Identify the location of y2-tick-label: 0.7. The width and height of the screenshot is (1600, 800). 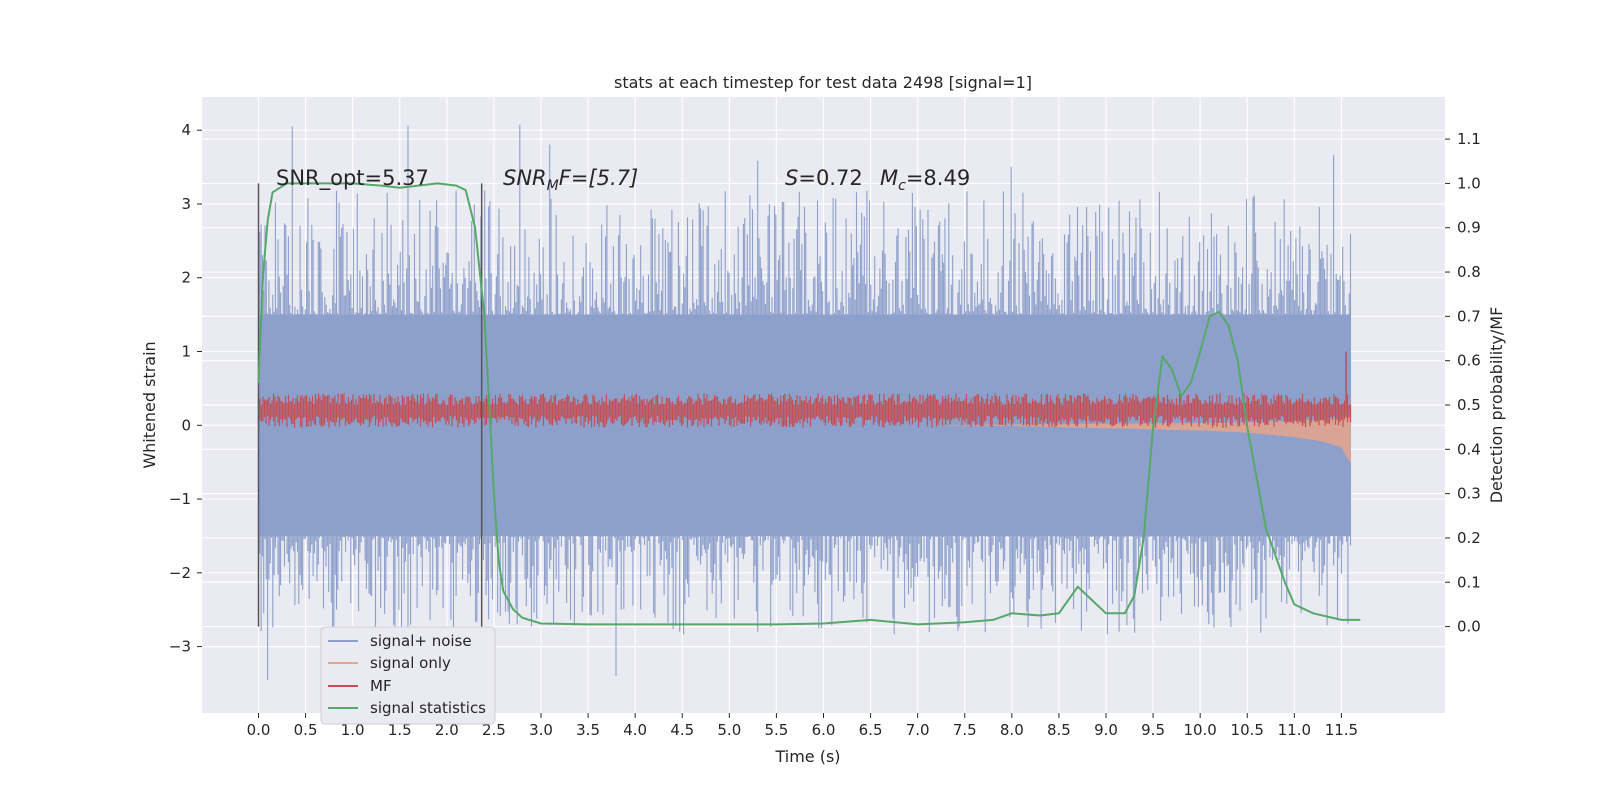
(1469, 316).